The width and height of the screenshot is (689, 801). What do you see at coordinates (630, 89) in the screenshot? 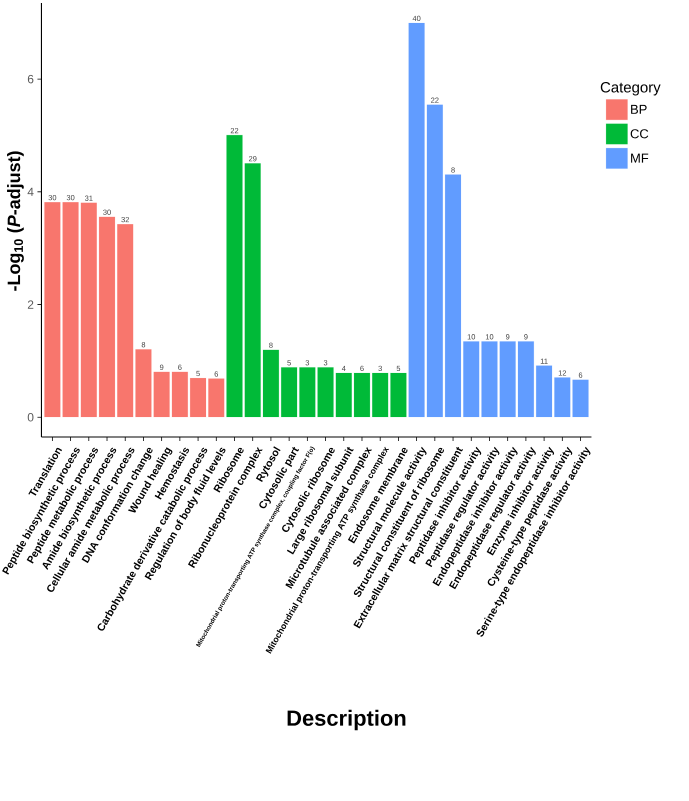
I see `legend-title: Category` at bounding box center [630, 89].